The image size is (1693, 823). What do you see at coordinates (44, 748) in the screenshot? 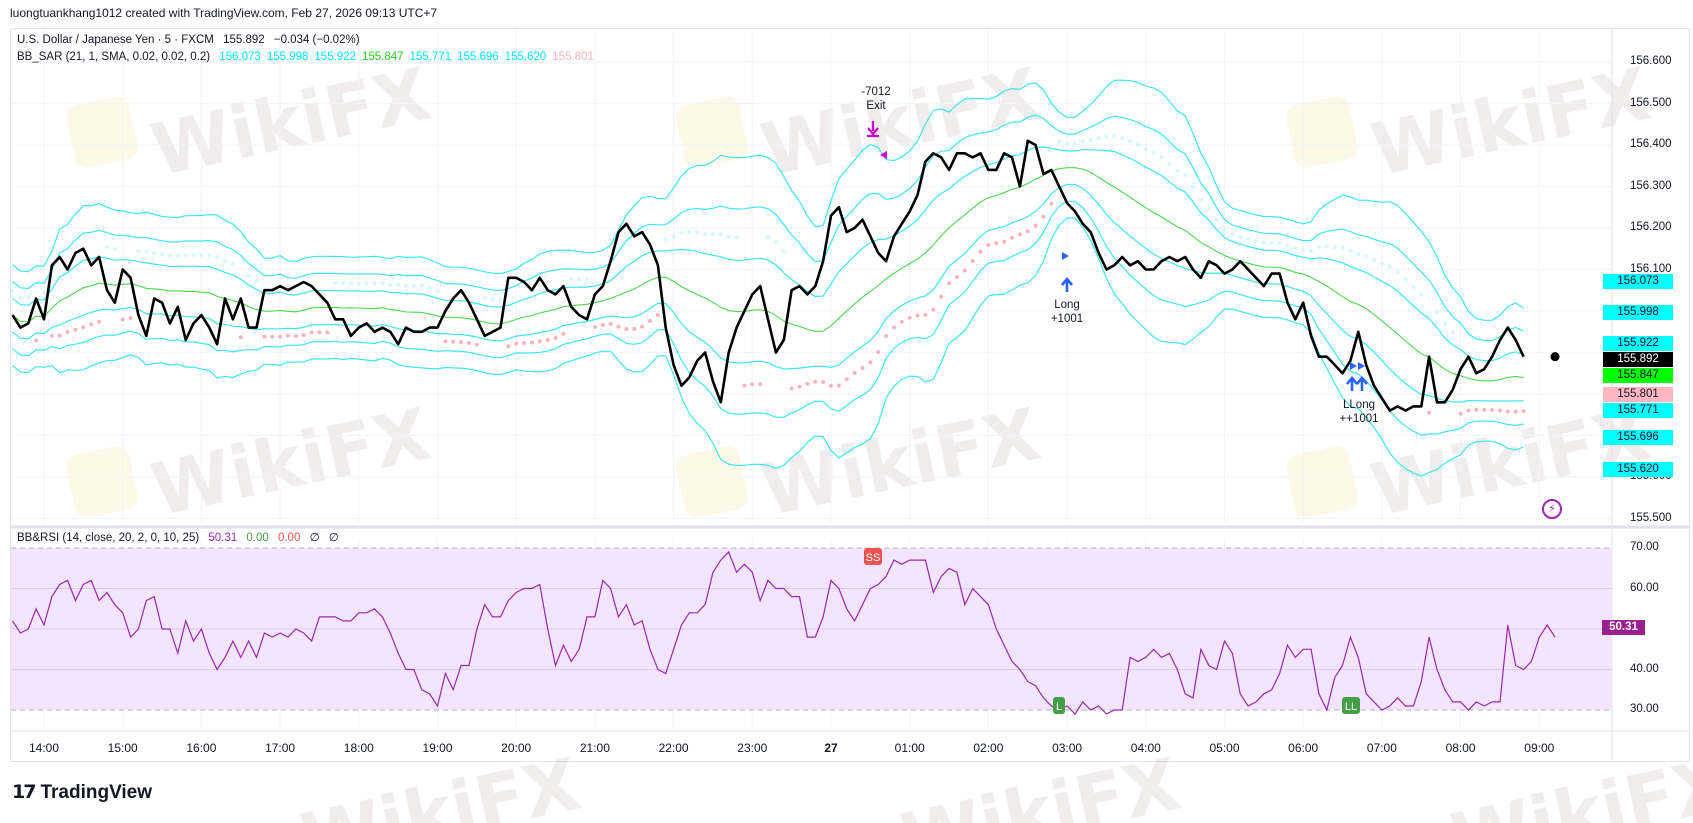
I see `time-tick: 14:00` at bounding box center [44, 748].